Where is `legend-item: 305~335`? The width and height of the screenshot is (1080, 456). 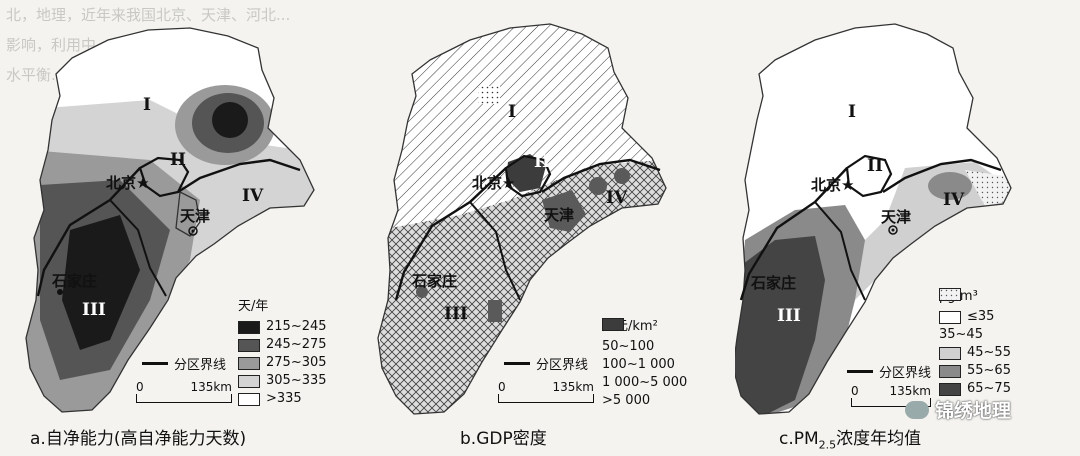 legend-item: 305~335 is located at coordinates (296, 380).